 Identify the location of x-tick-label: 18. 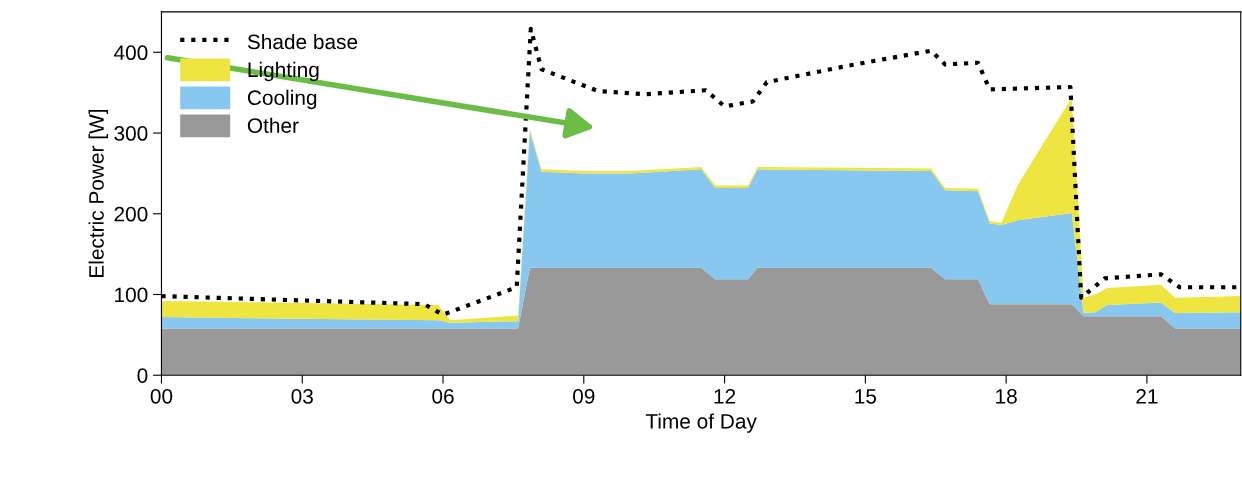
(1006, 396).